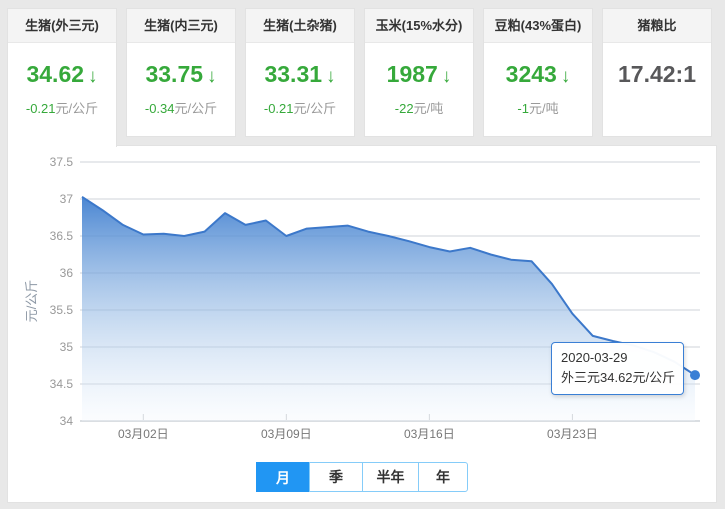 The image size is (725, 509). What do you see at coordinates (443, 477) in the screenshot?
I see `tab-year: 年` at bounding box center [443, 477].